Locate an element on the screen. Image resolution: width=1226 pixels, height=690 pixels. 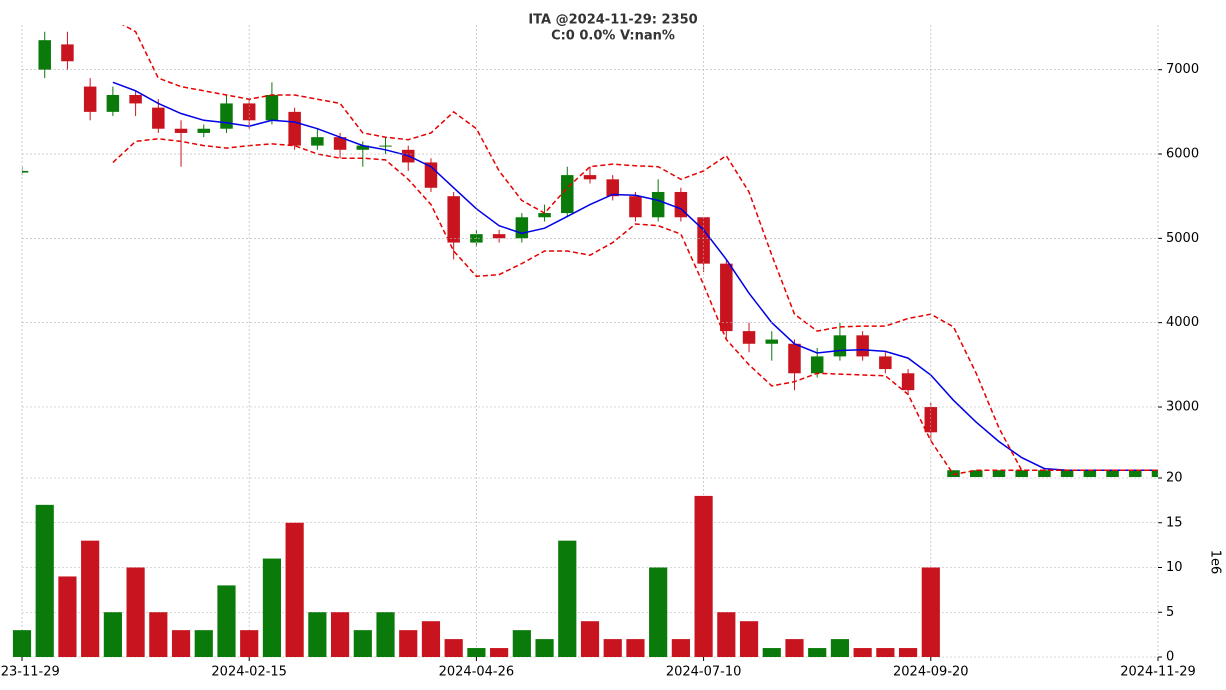
y-tick-label: 15 is located at coordinates (1174, 522).